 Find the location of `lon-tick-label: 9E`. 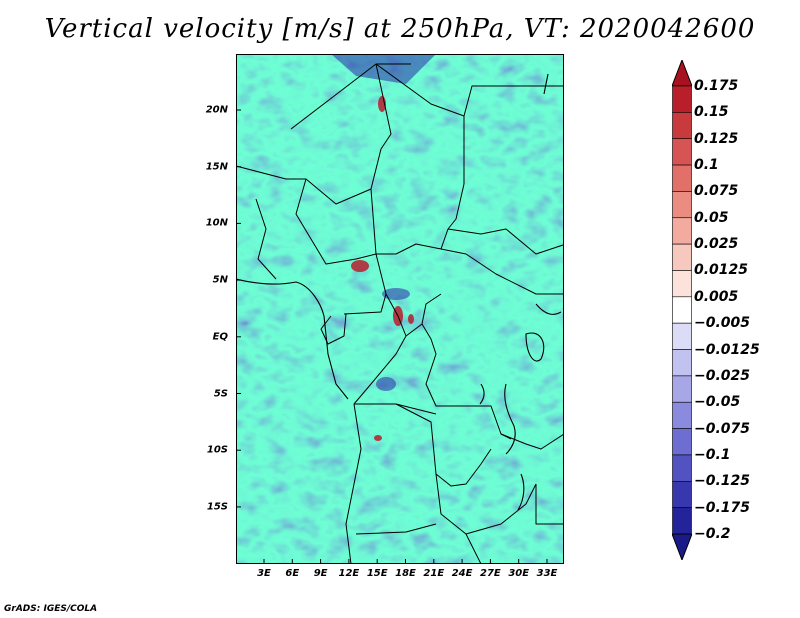

lon-tick-label: 9E is located at coordinates (320, 573).